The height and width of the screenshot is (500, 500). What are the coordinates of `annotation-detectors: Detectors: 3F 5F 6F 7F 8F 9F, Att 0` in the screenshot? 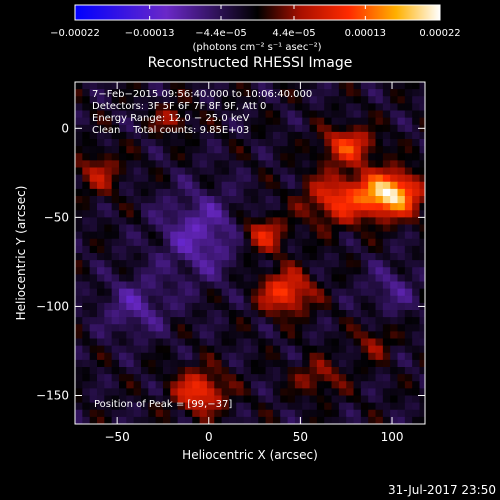 It's located at (179, 106).